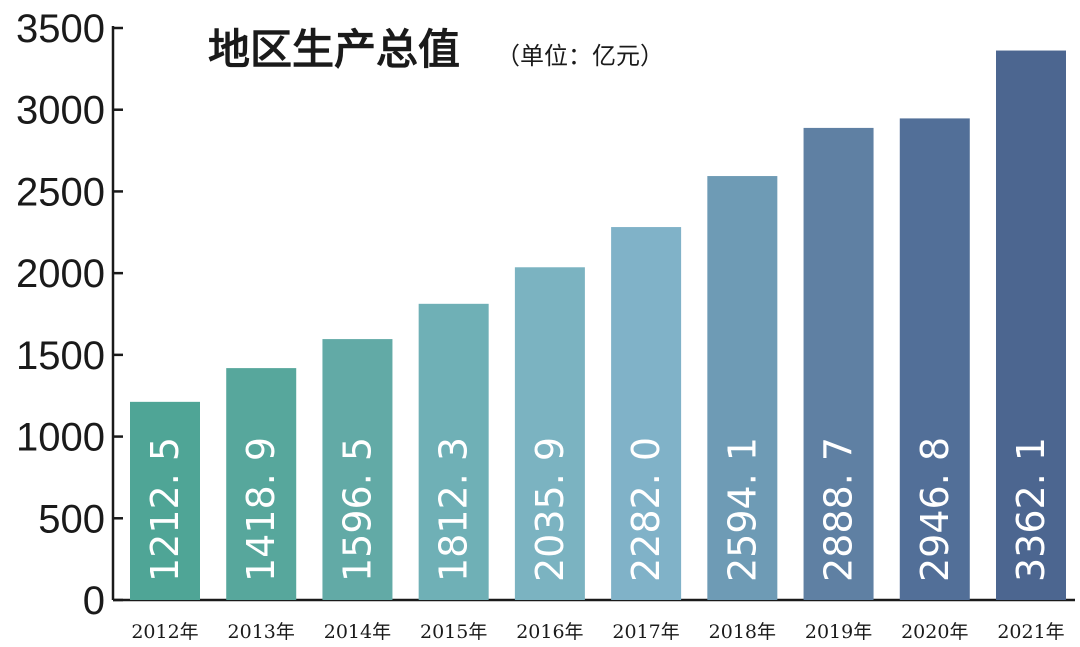 The height and width of the screenshot is (647, 1080). Describe the element at coordinates (60, 192) in the screenshot. I see `y-tick-label: 2500` at that location.